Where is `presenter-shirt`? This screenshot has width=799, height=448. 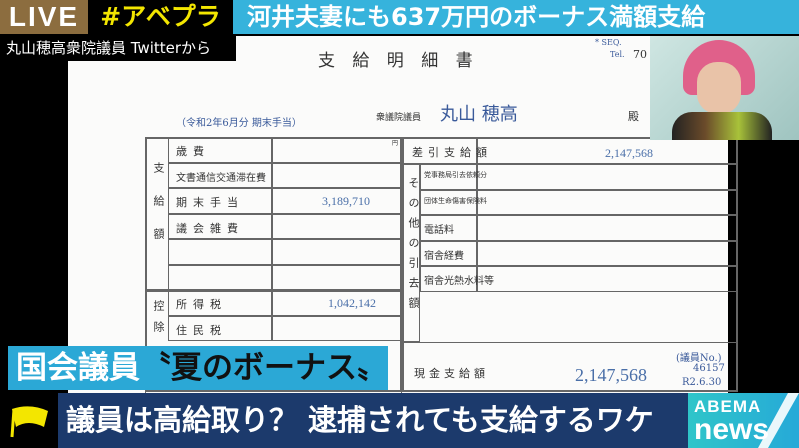 presenter-shirt is located at coordinates (722, 126).